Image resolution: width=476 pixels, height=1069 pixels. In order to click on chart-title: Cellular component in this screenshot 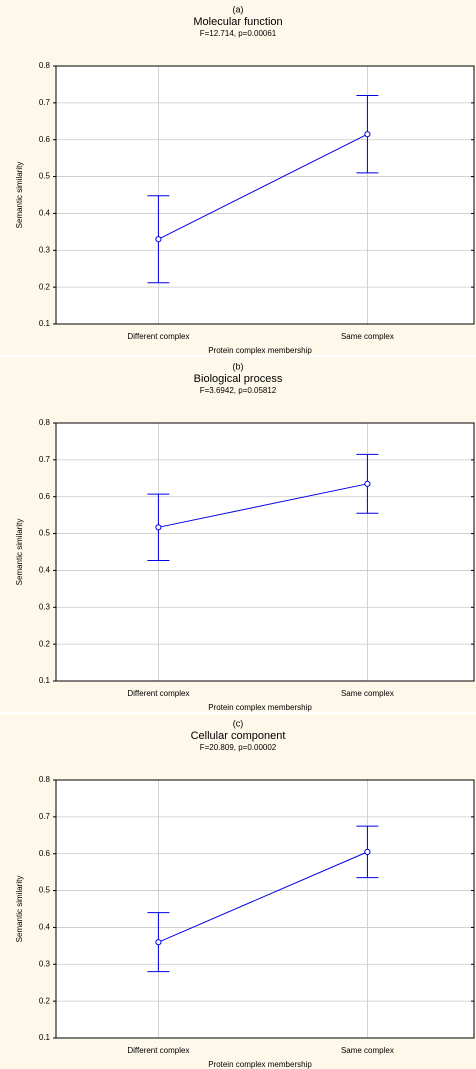, I will do `click(238, 736)`.